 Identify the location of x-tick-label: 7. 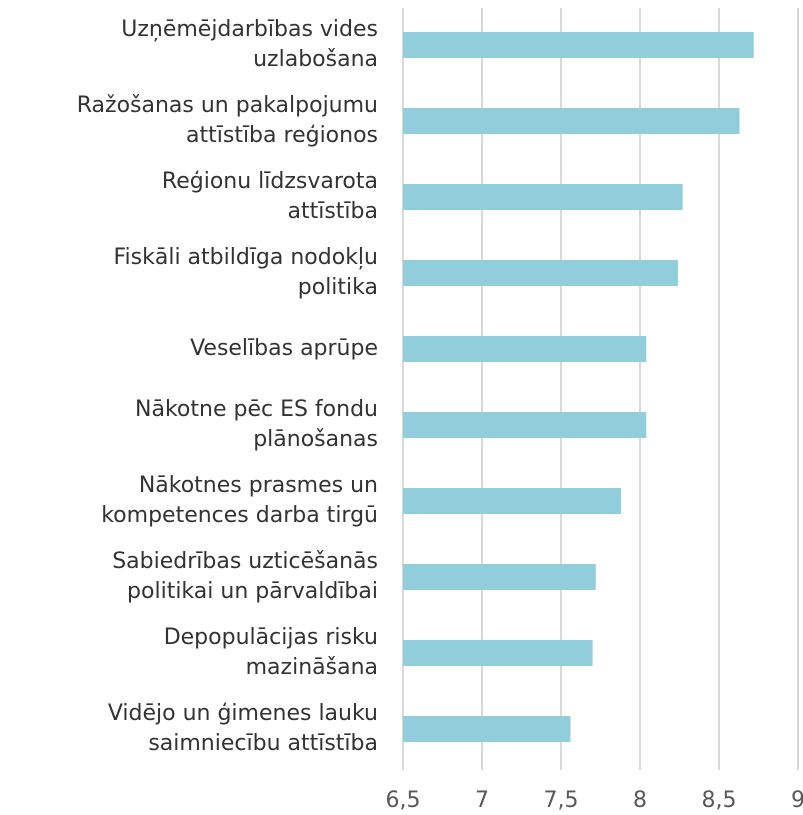
(482, 800).